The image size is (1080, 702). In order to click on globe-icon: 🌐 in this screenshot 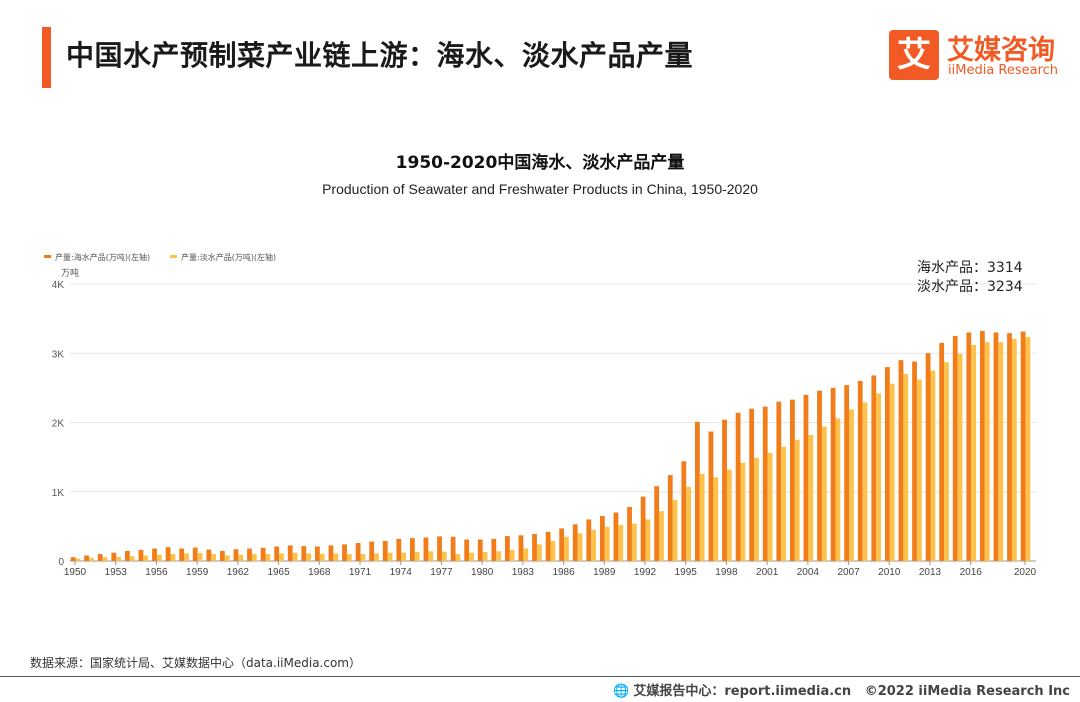, I will do `click(621, 691)`.